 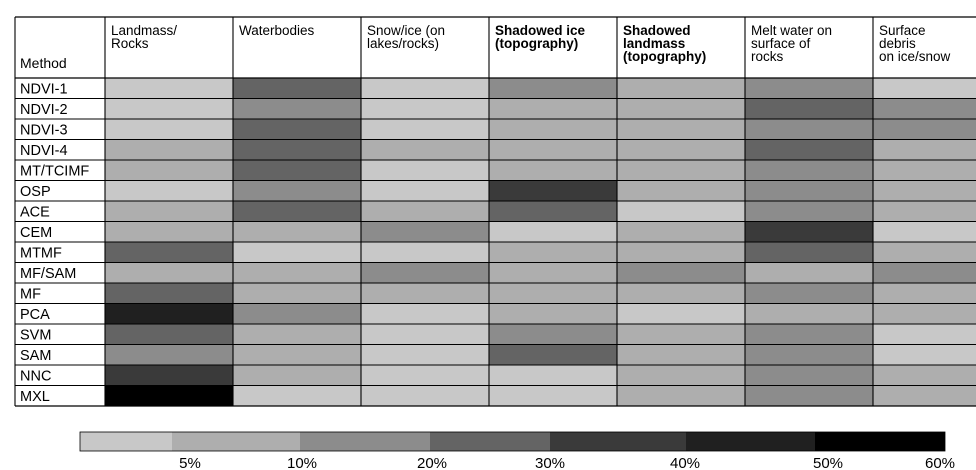 What do you see at coordinates (130, 43) in the screenshot?
I see `column-header-0-line-1: Rocks` at bounding box center [130, 43].